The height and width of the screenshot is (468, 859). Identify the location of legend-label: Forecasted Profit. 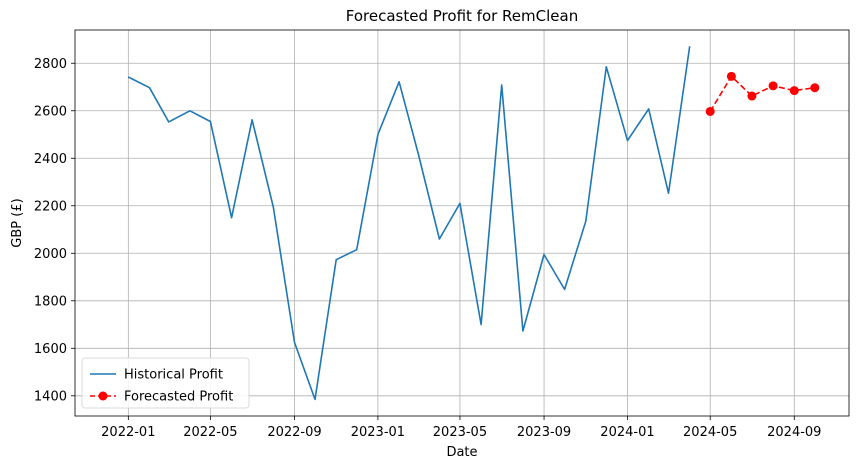
(178, 397).